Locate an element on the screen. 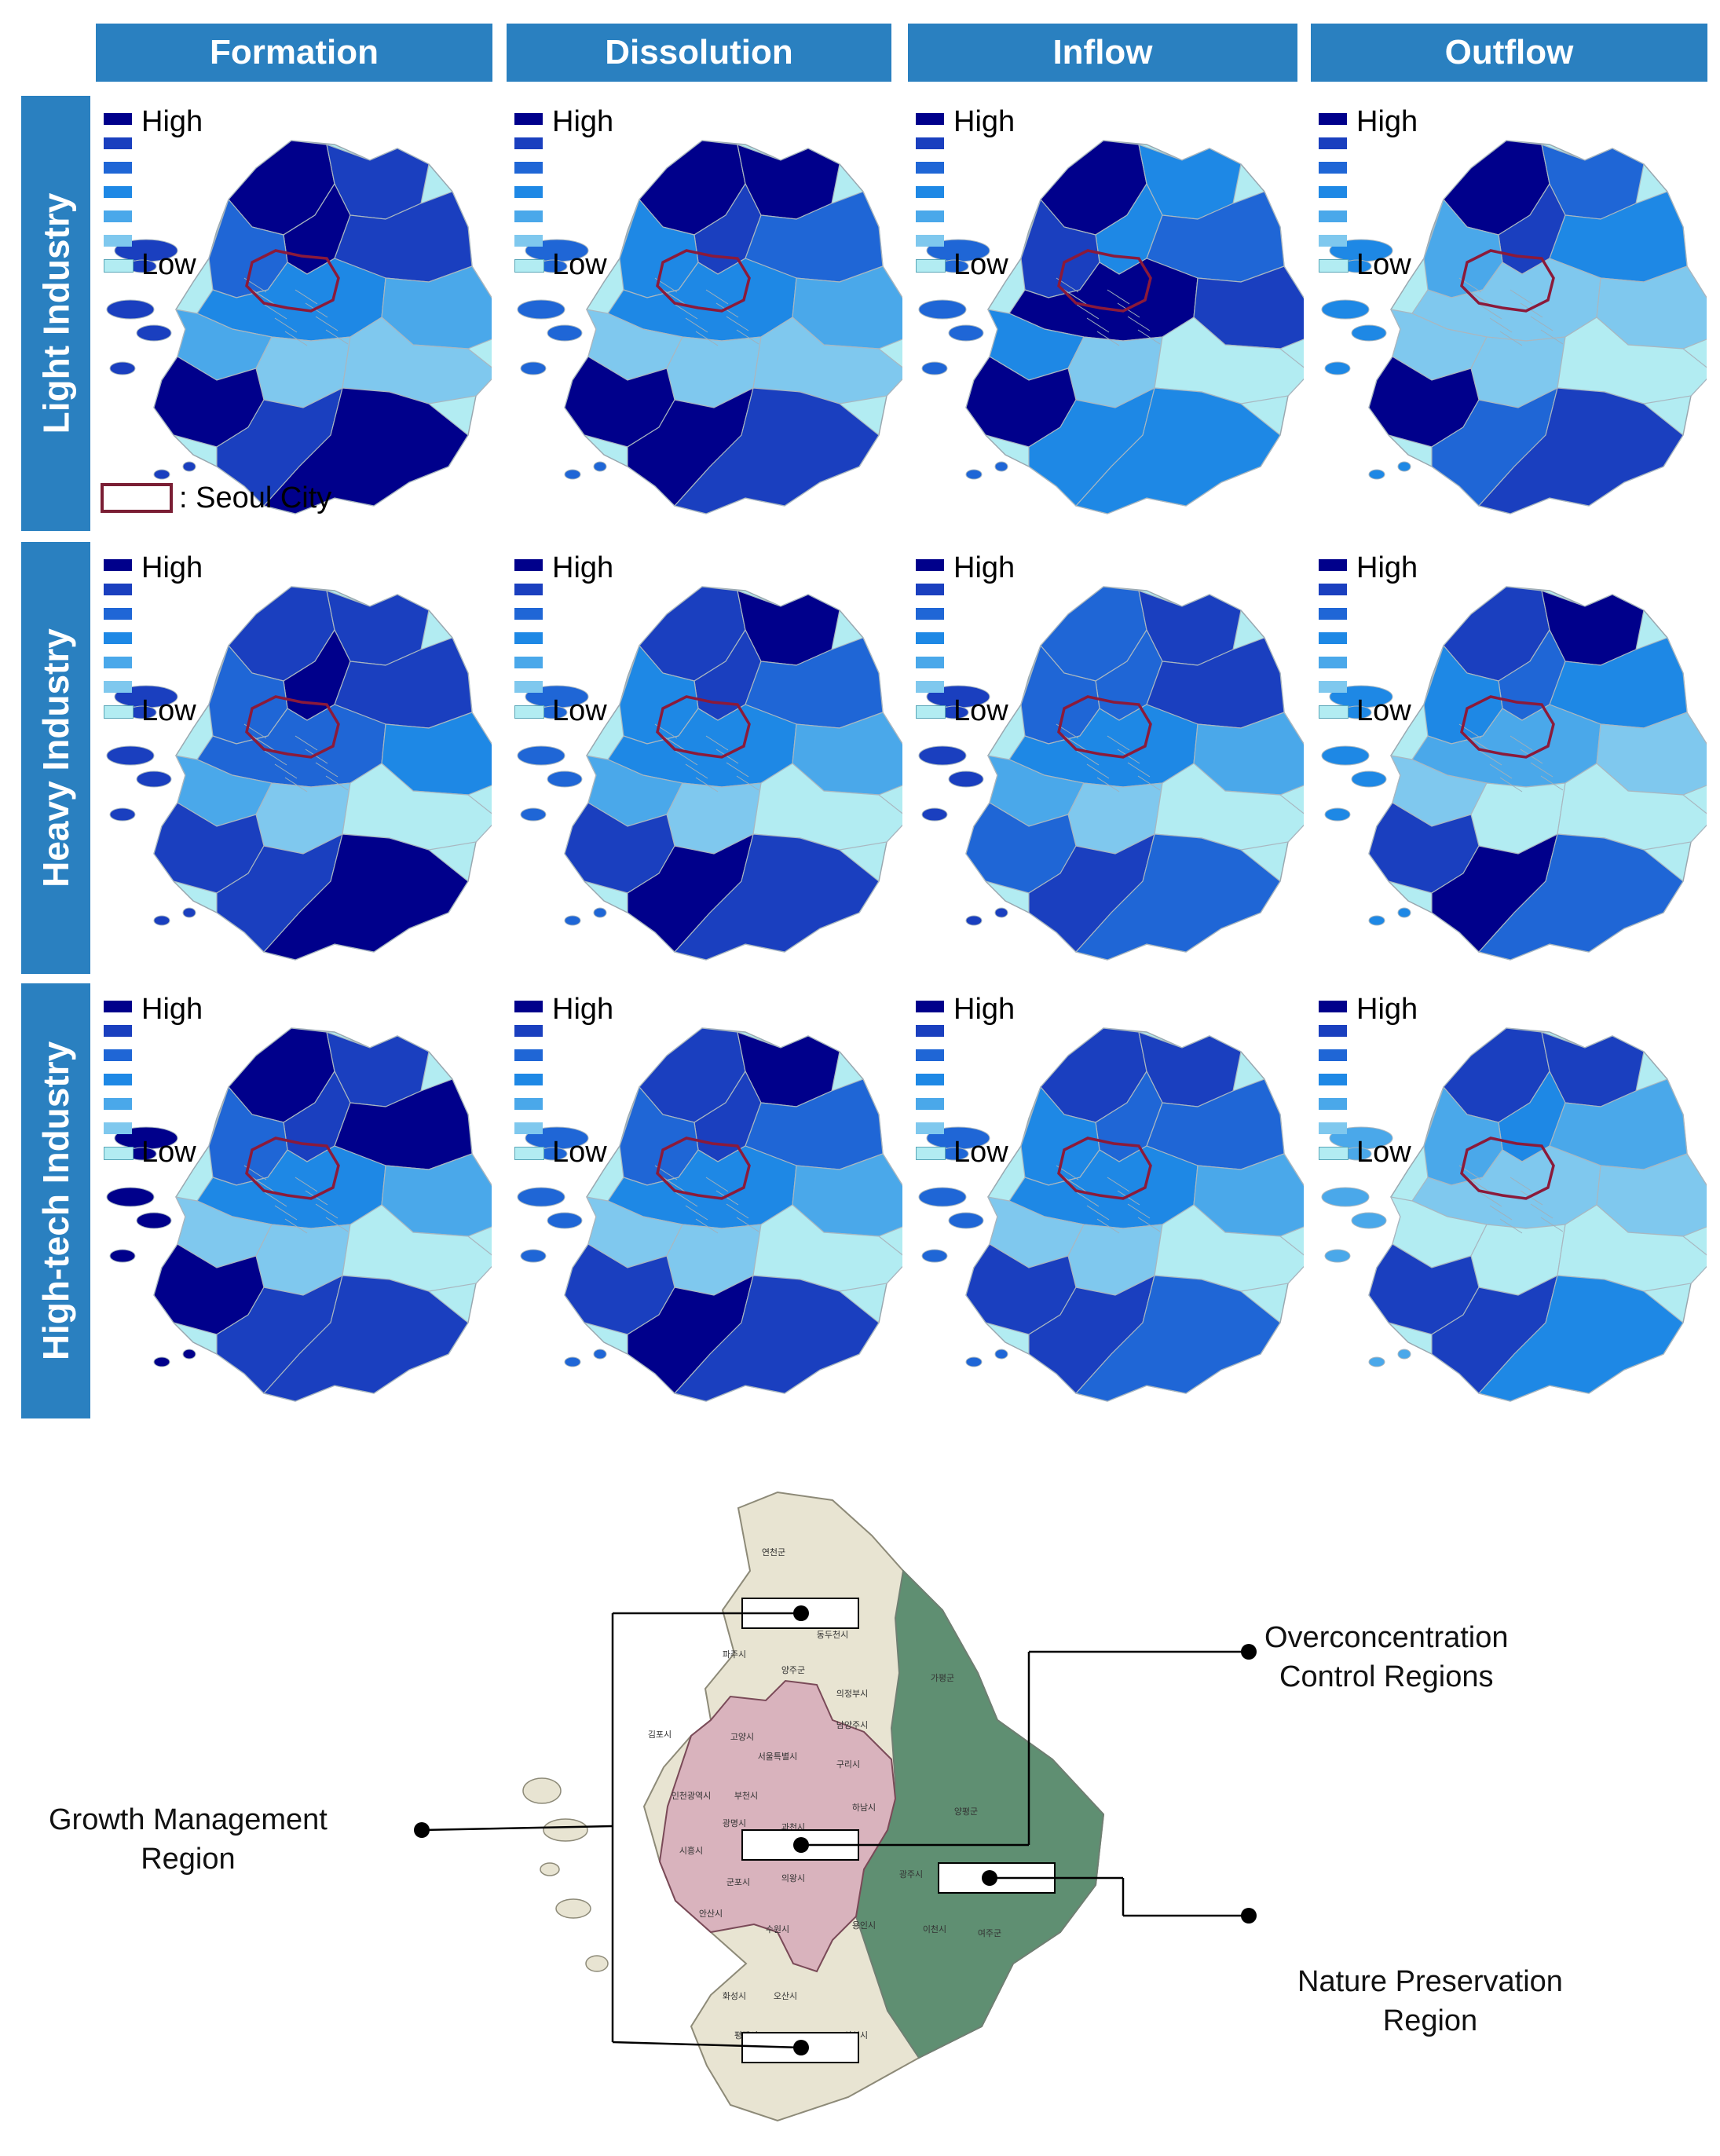 The image size is (1720, 2156). column-header-inflow: Inflow is located at coordinates (1102, 53).